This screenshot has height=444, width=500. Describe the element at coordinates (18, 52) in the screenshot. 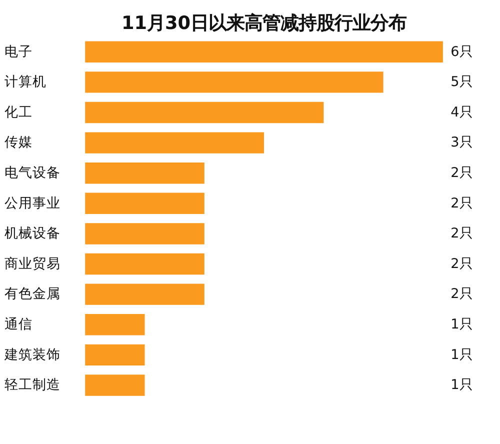

I see `y-tick-label: 电子` at that location.